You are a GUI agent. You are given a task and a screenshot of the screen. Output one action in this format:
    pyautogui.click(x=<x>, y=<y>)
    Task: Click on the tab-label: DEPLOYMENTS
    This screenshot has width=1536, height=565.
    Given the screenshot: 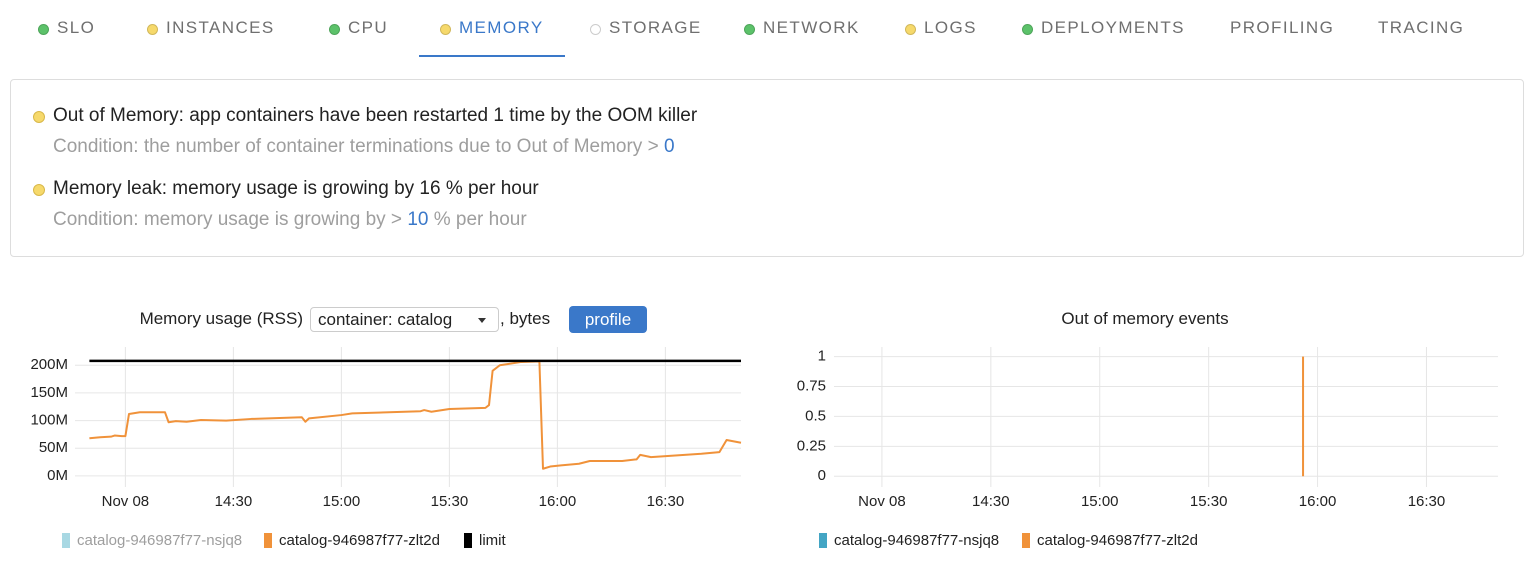 What is the action you would take?
    pyautogui.click(x=1113, y=27)
    